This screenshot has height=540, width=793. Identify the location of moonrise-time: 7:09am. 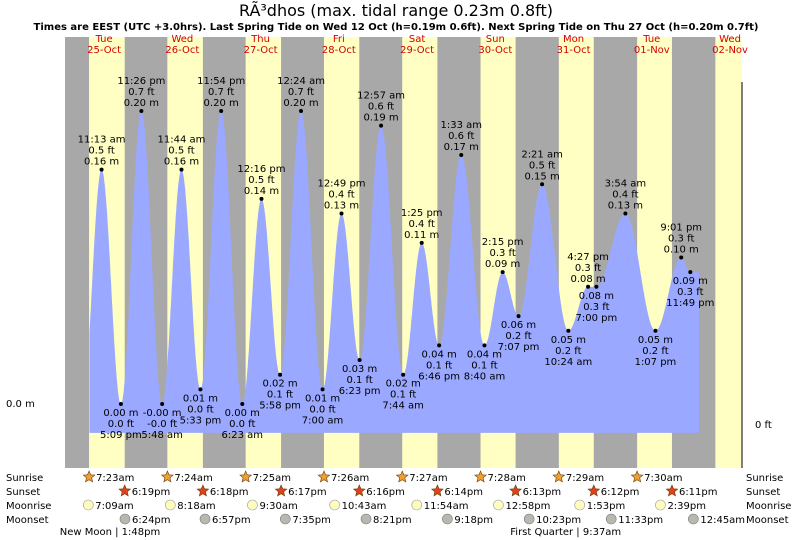
(114, 506).